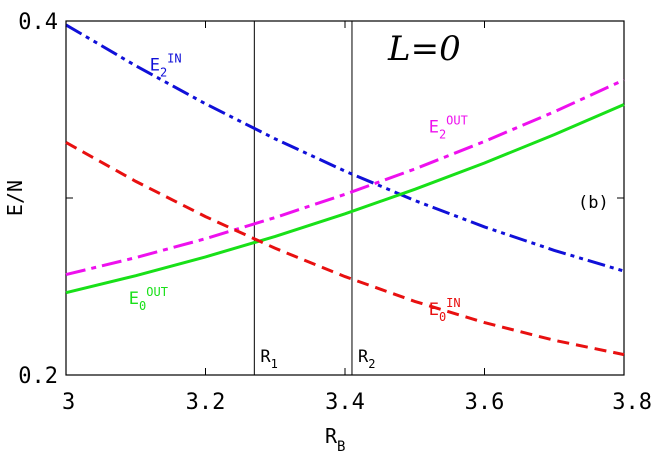  I want to click on vline-label-2: R2, so click(366, 359).